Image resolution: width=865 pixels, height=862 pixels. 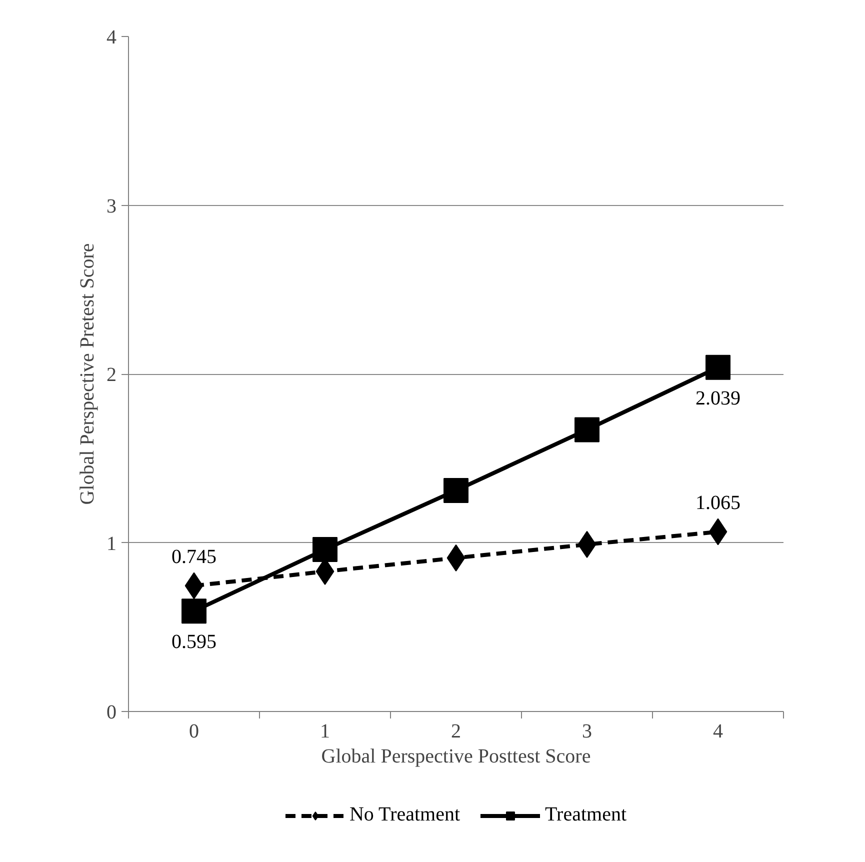 I want to click on y-axis-title: Global Perspective Pretest Score, so click(x=87, y=374).